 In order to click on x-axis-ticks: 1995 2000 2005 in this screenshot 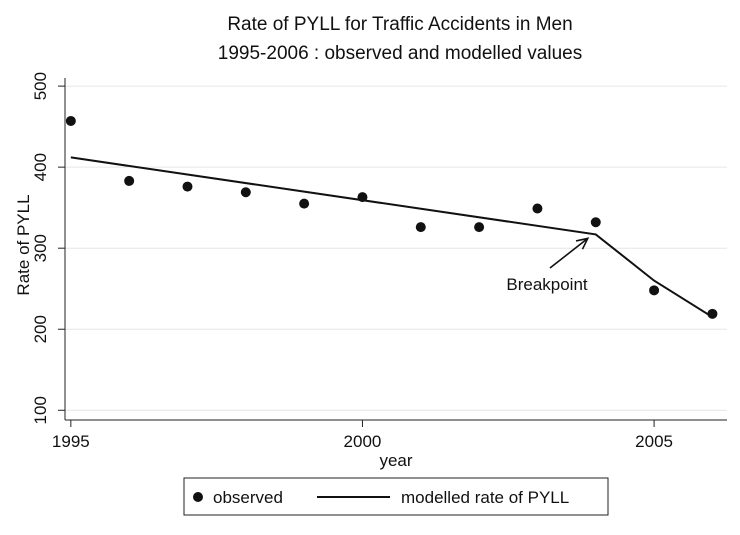, I will do `click(362, 435)`.